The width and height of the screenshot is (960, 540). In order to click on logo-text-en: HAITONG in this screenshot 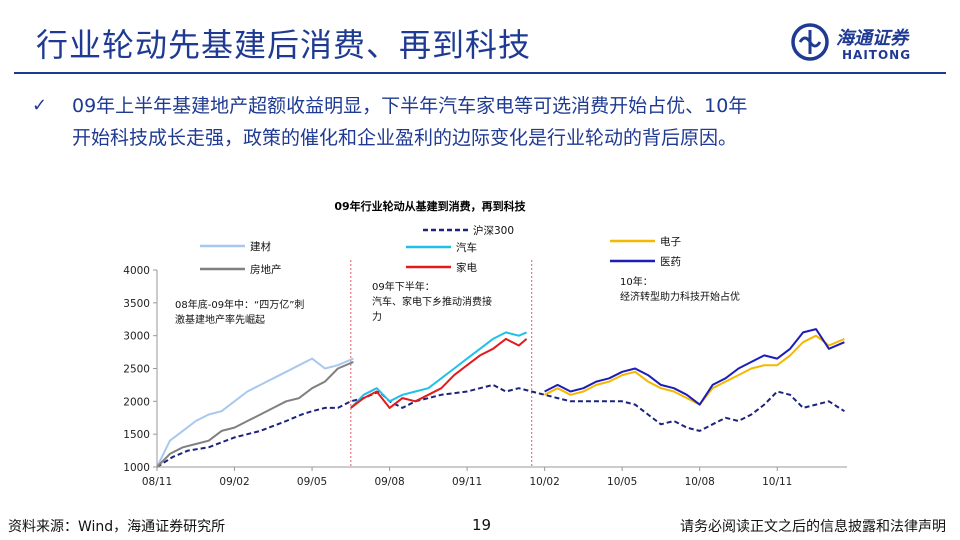, I will do `click(877, 55)`.